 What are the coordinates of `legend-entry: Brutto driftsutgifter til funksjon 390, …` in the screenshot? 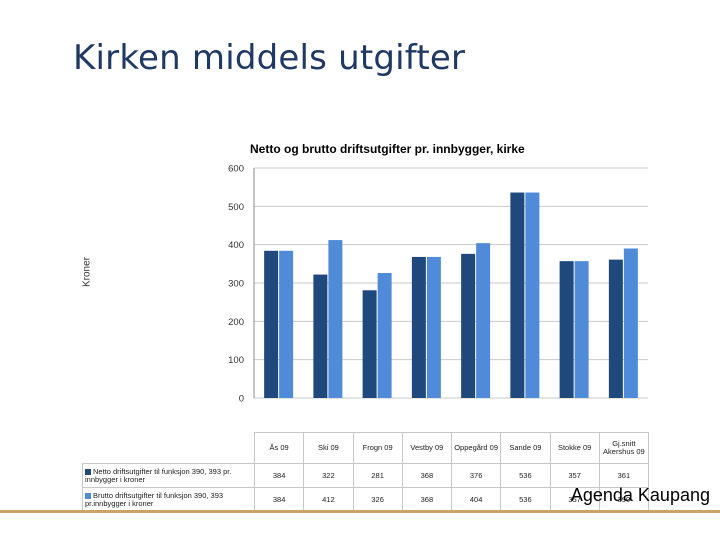 It's located at (168, 499).